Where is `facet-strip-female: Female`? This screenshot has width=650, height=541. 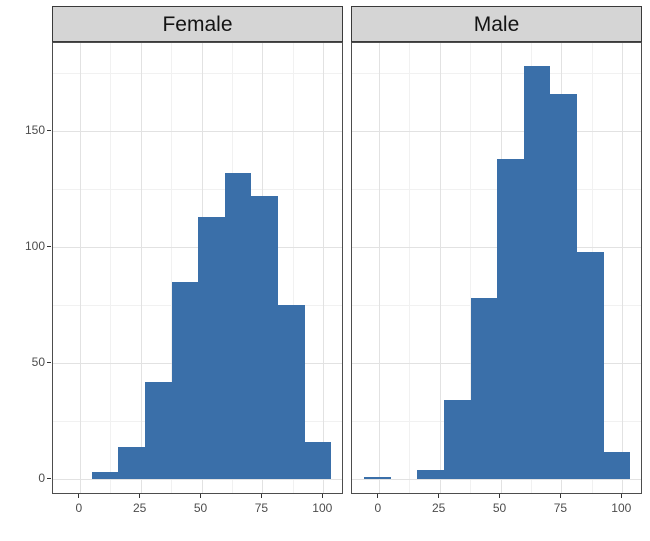
facet-strip-female: Female is located at coordinates (197, 24).